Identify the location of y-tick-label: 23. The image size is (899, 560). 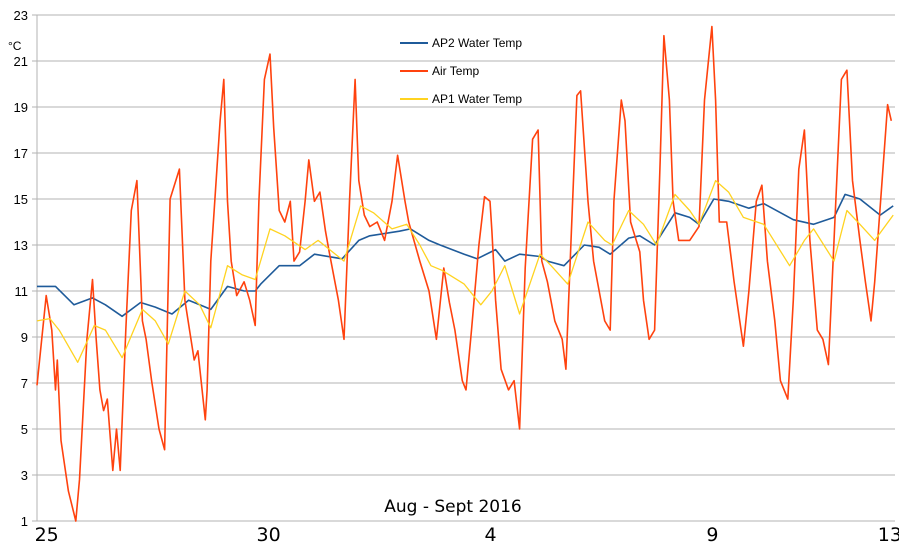
(21, 15).